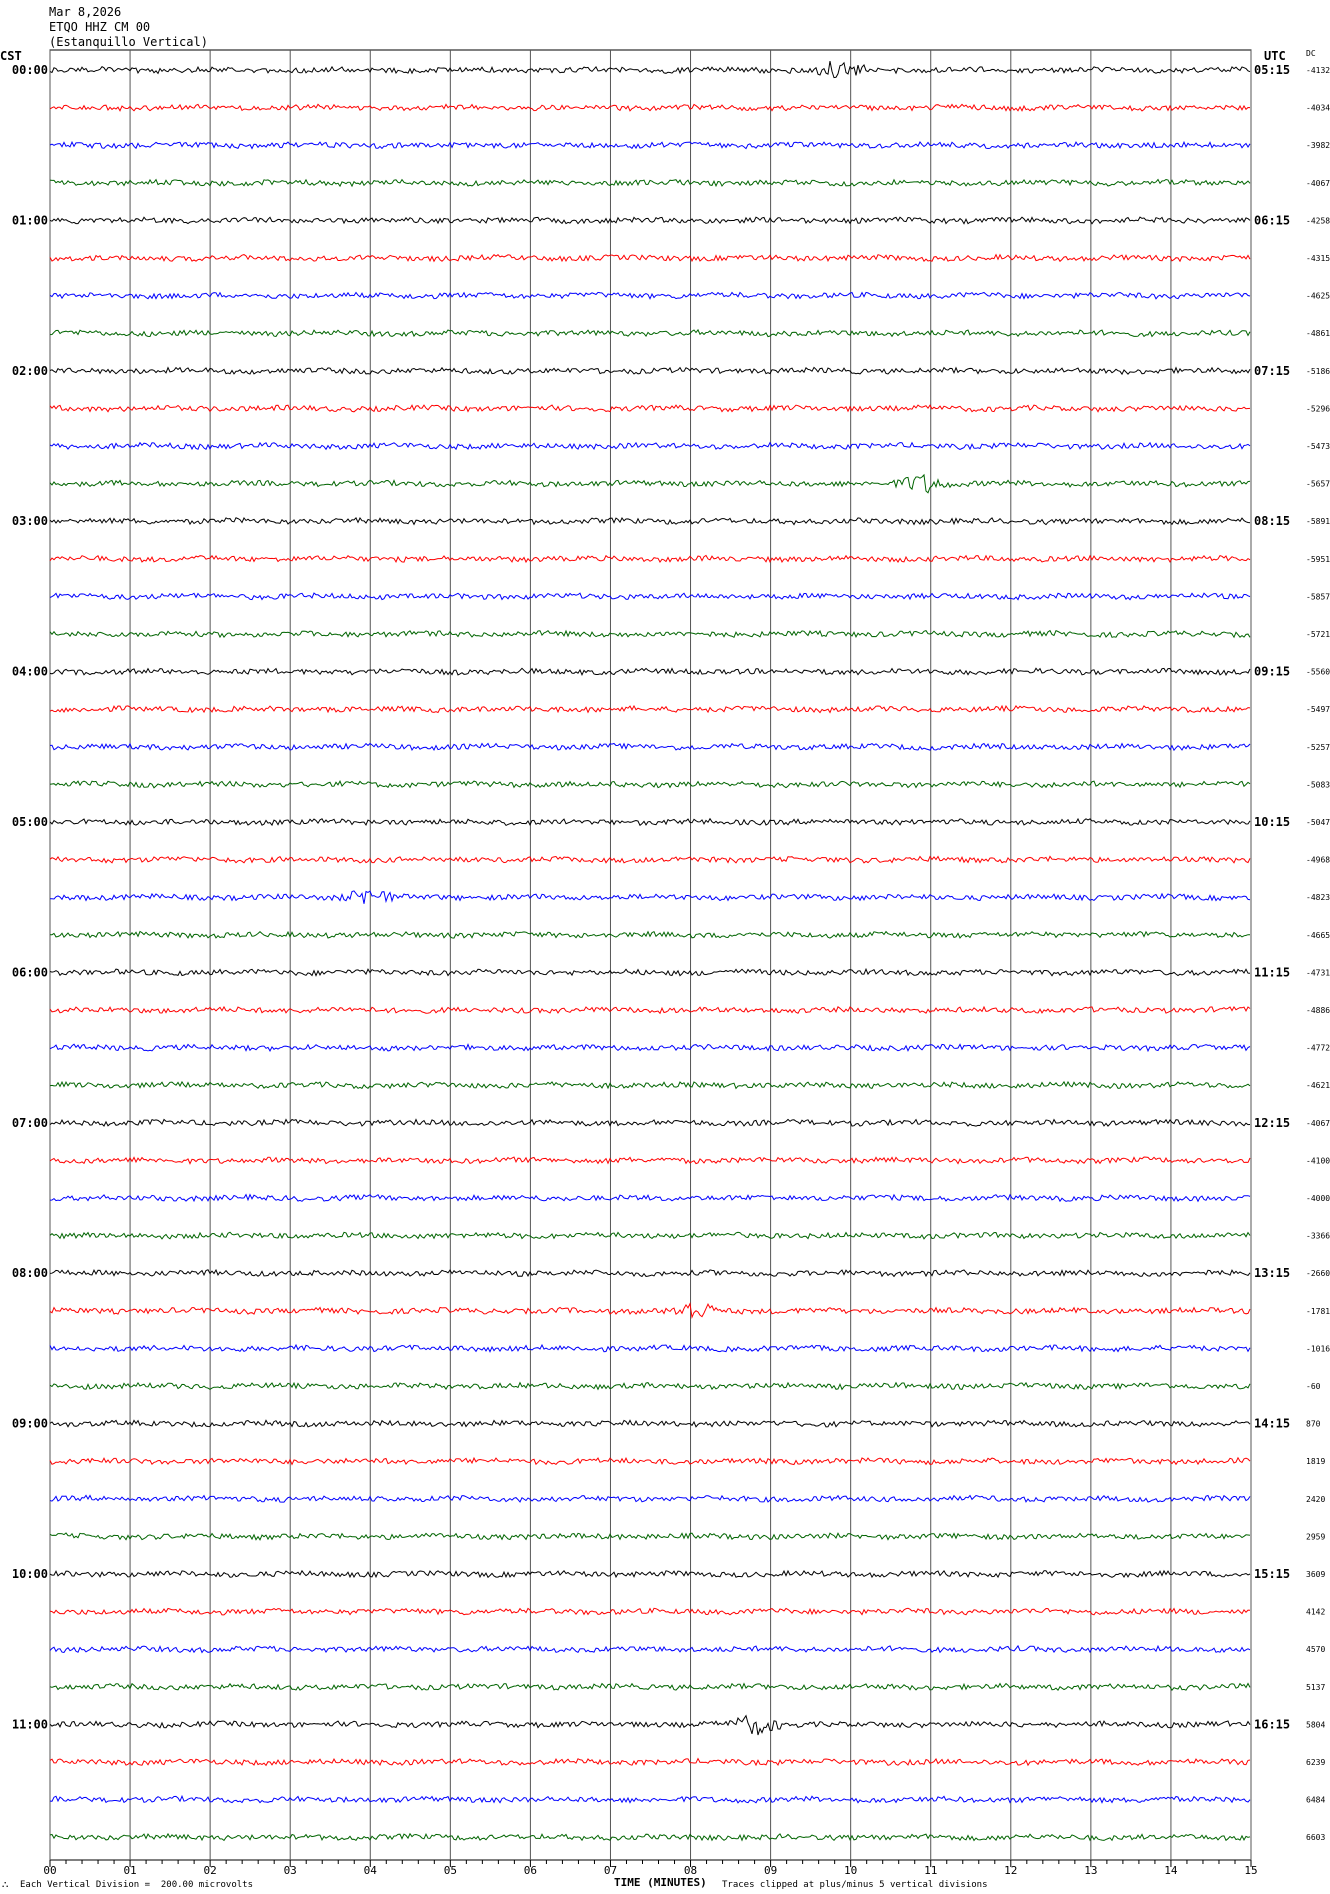  What do you see at coordinates (1090, 1870) in the screenshot?
I see `x-tick-label: 13` at bounding box center [1090, 1870].